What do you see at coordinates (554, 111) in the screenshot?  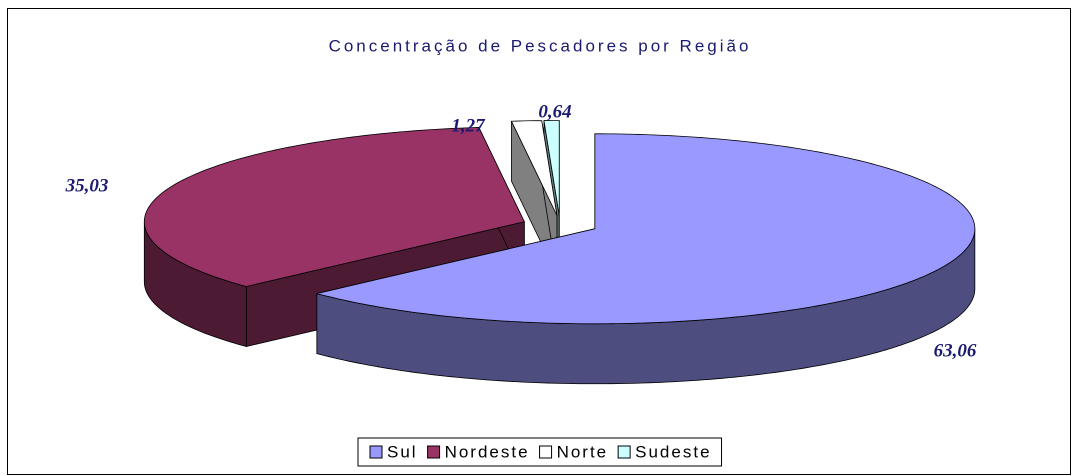 I see `data-label: 0,64` at bounding box center [554, 111].